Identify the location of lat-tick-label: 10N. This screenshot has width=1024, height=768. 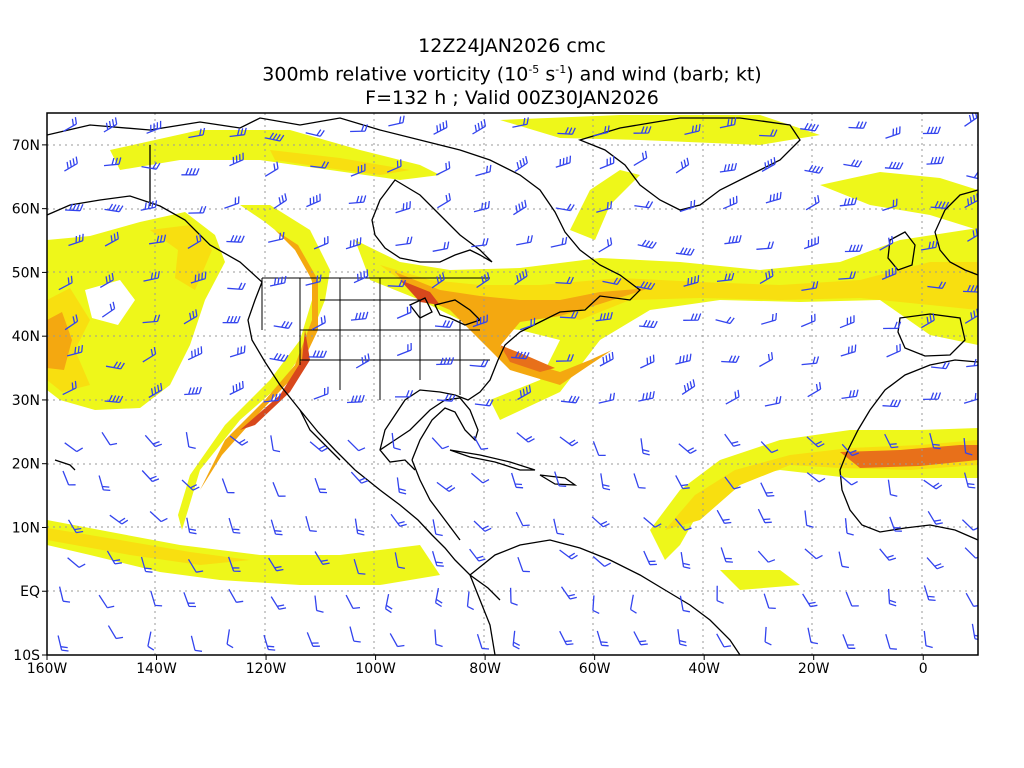
(26, 528).